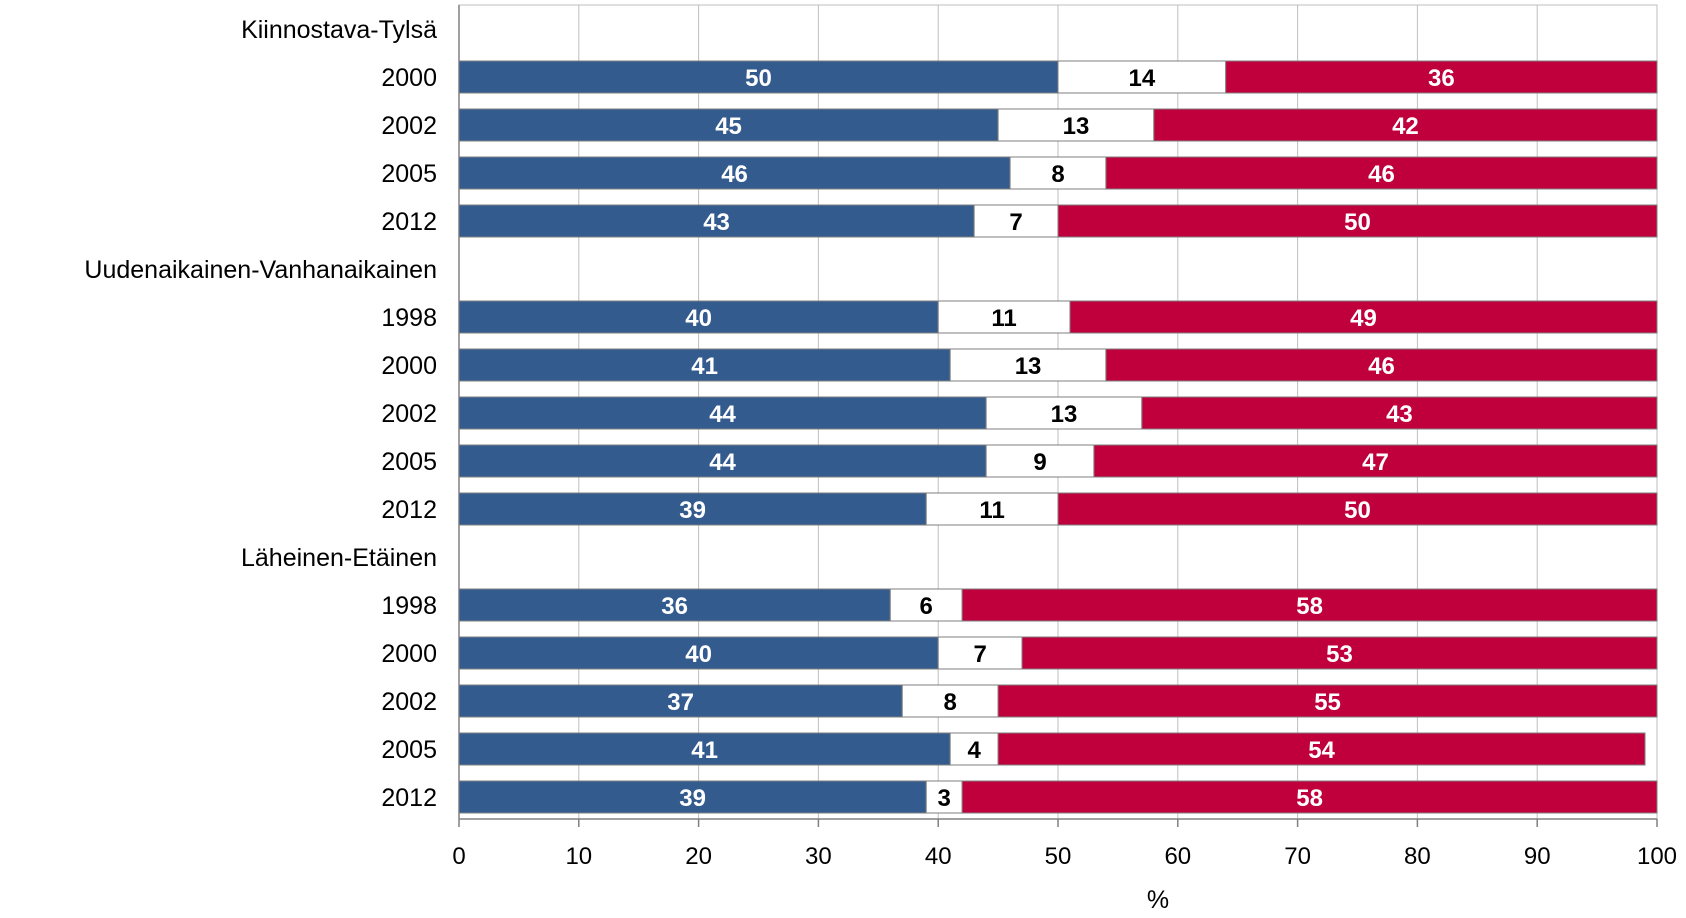 Image resolution: width=1686 pixels, height=918 pixels. I want to click on data-label: 6, so click(926, 606).